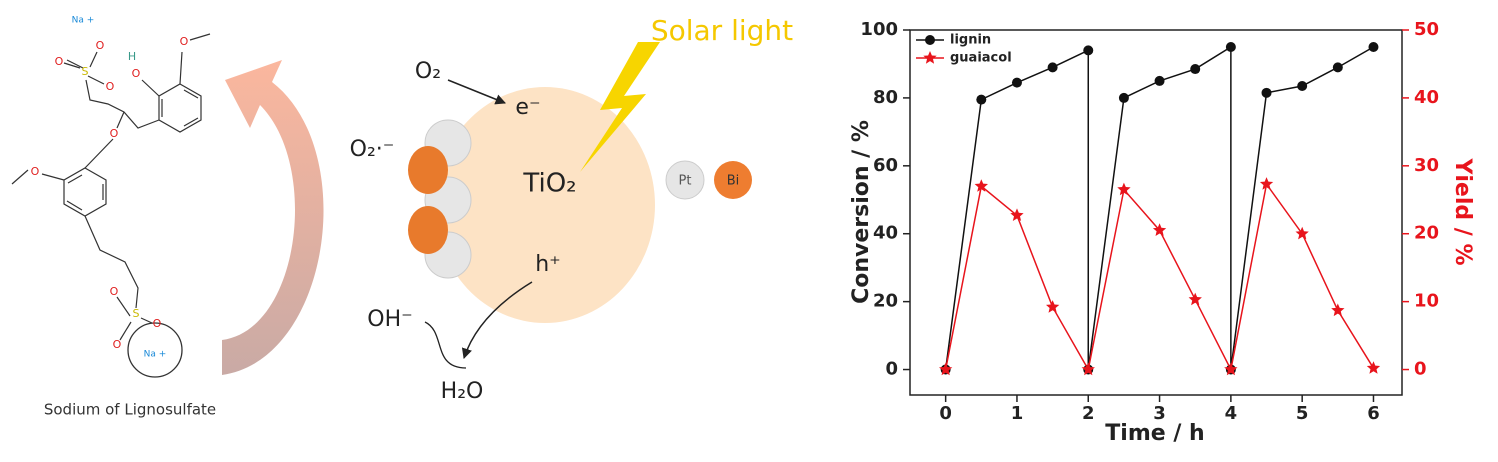 This screenshot has height=462, width=1498. What do you see at coordinates (970, 40) in the screenshot?
I see `legend-label: lignin` at bounding box center [970, 40].